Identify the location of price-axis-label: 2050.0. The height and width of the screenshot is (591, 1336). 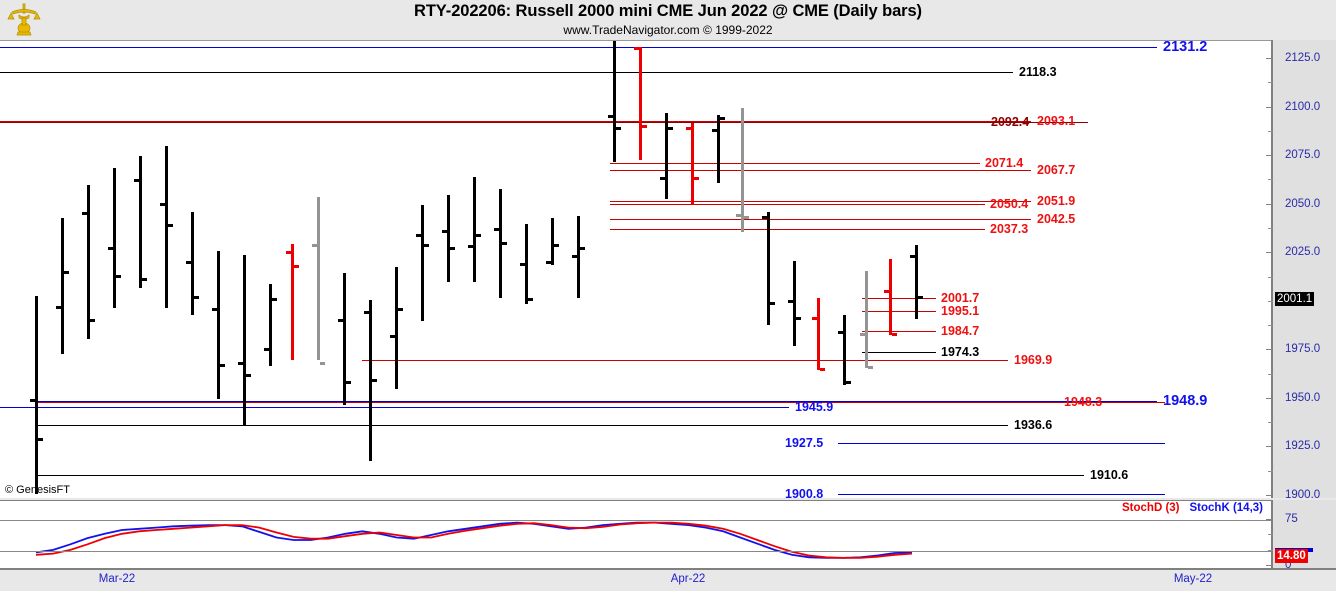
(1303, 203).